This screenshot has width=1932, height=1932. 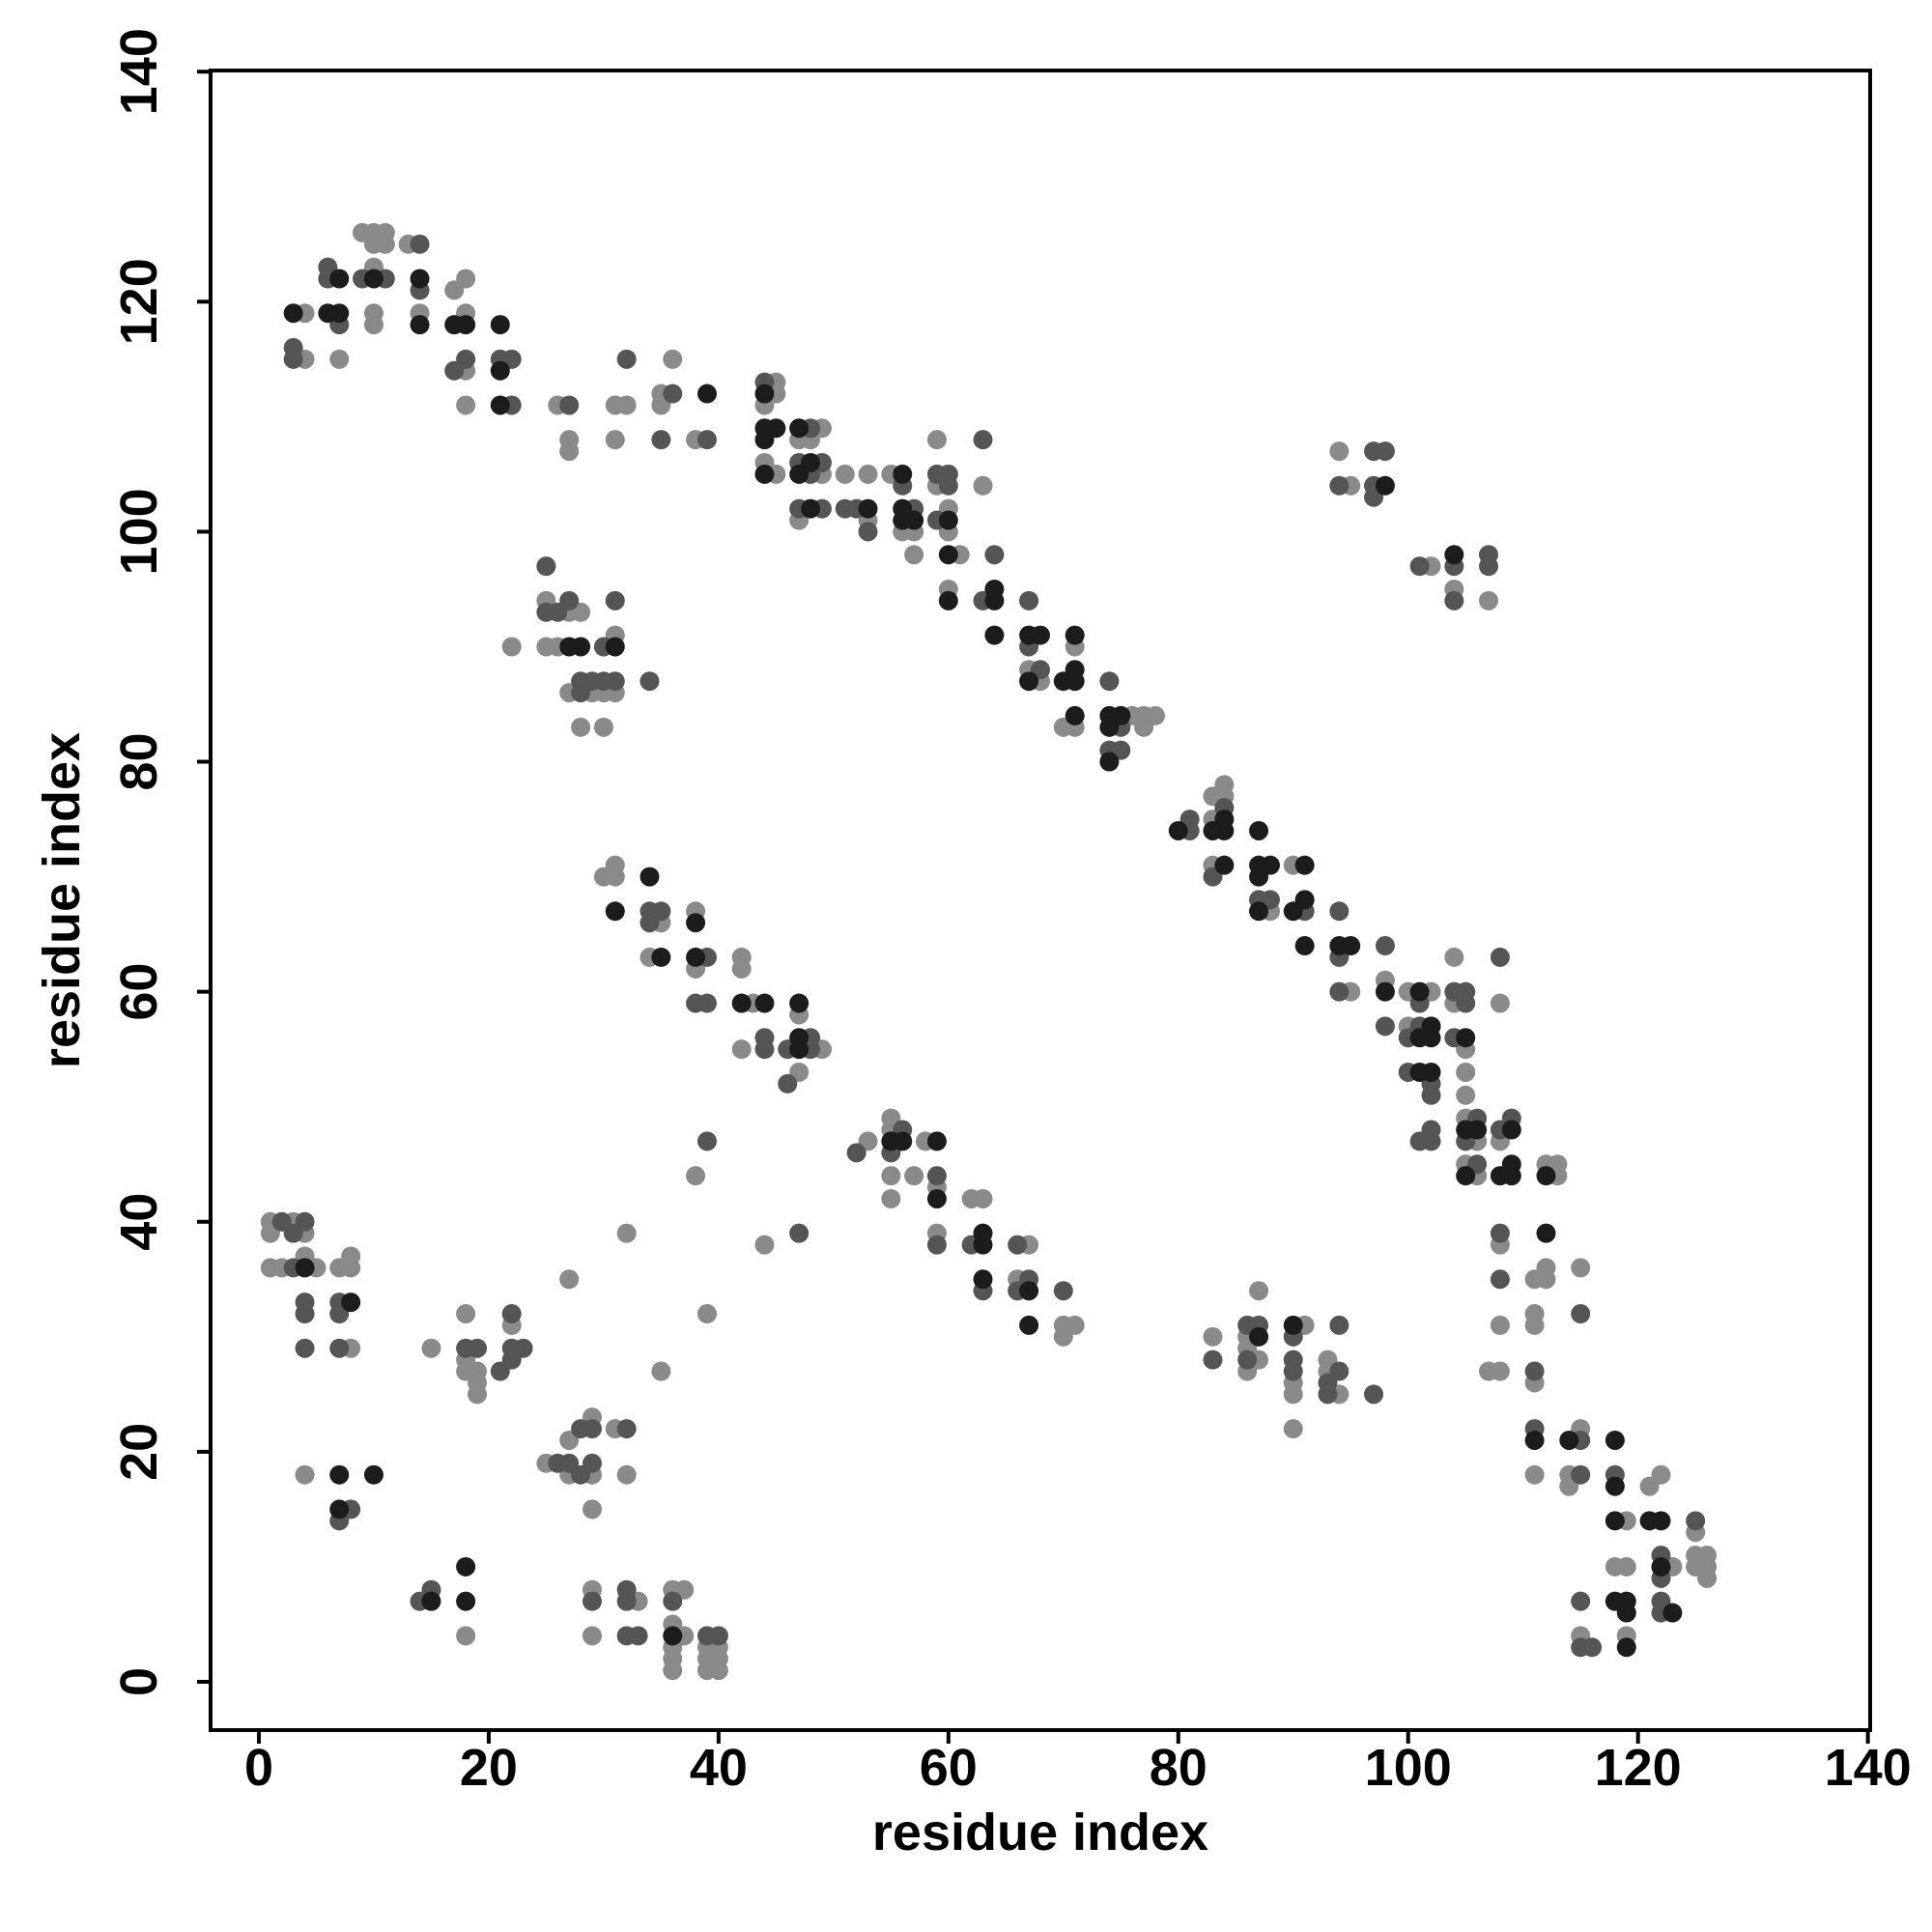 What do you see at coordinates (62, 900) in the screenshot?
I see `y-axis-title: residue index` at bounding box center [62, 900].